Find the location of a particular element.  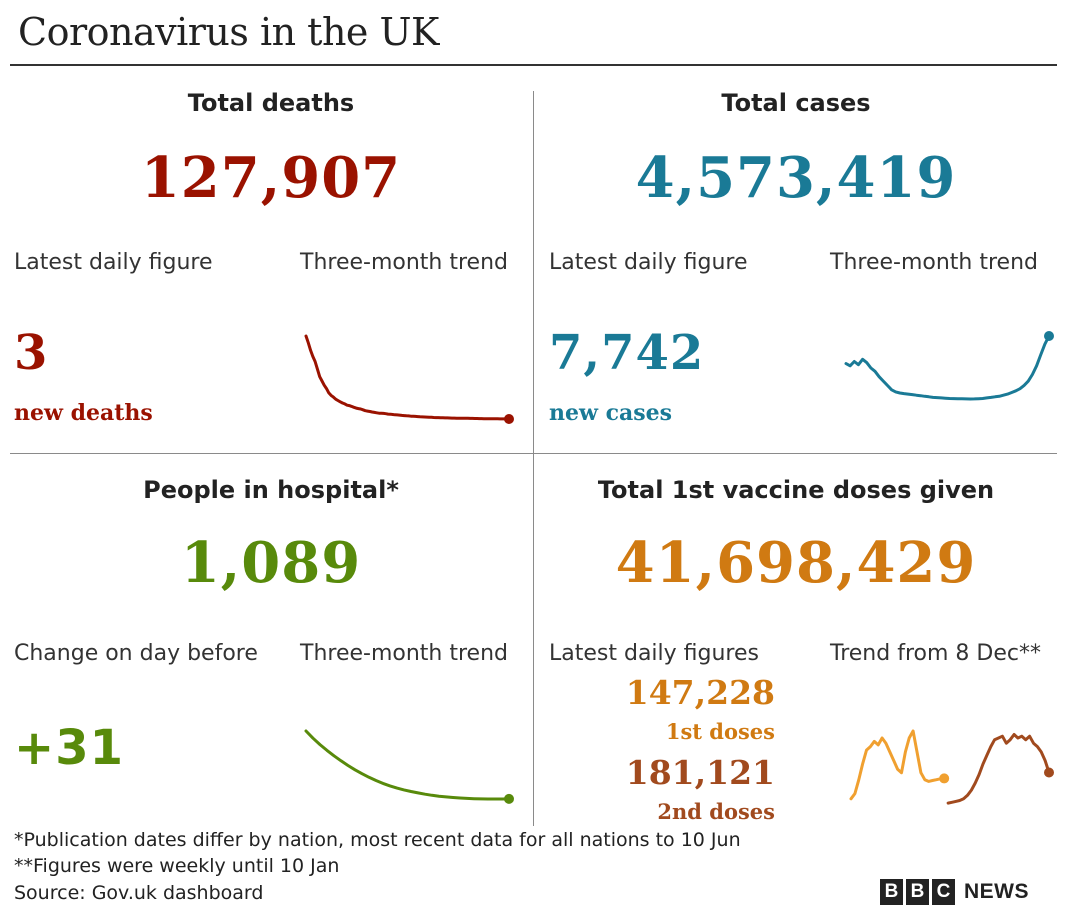

bbc-letter-b1: B is located at coordinates (891, 892).